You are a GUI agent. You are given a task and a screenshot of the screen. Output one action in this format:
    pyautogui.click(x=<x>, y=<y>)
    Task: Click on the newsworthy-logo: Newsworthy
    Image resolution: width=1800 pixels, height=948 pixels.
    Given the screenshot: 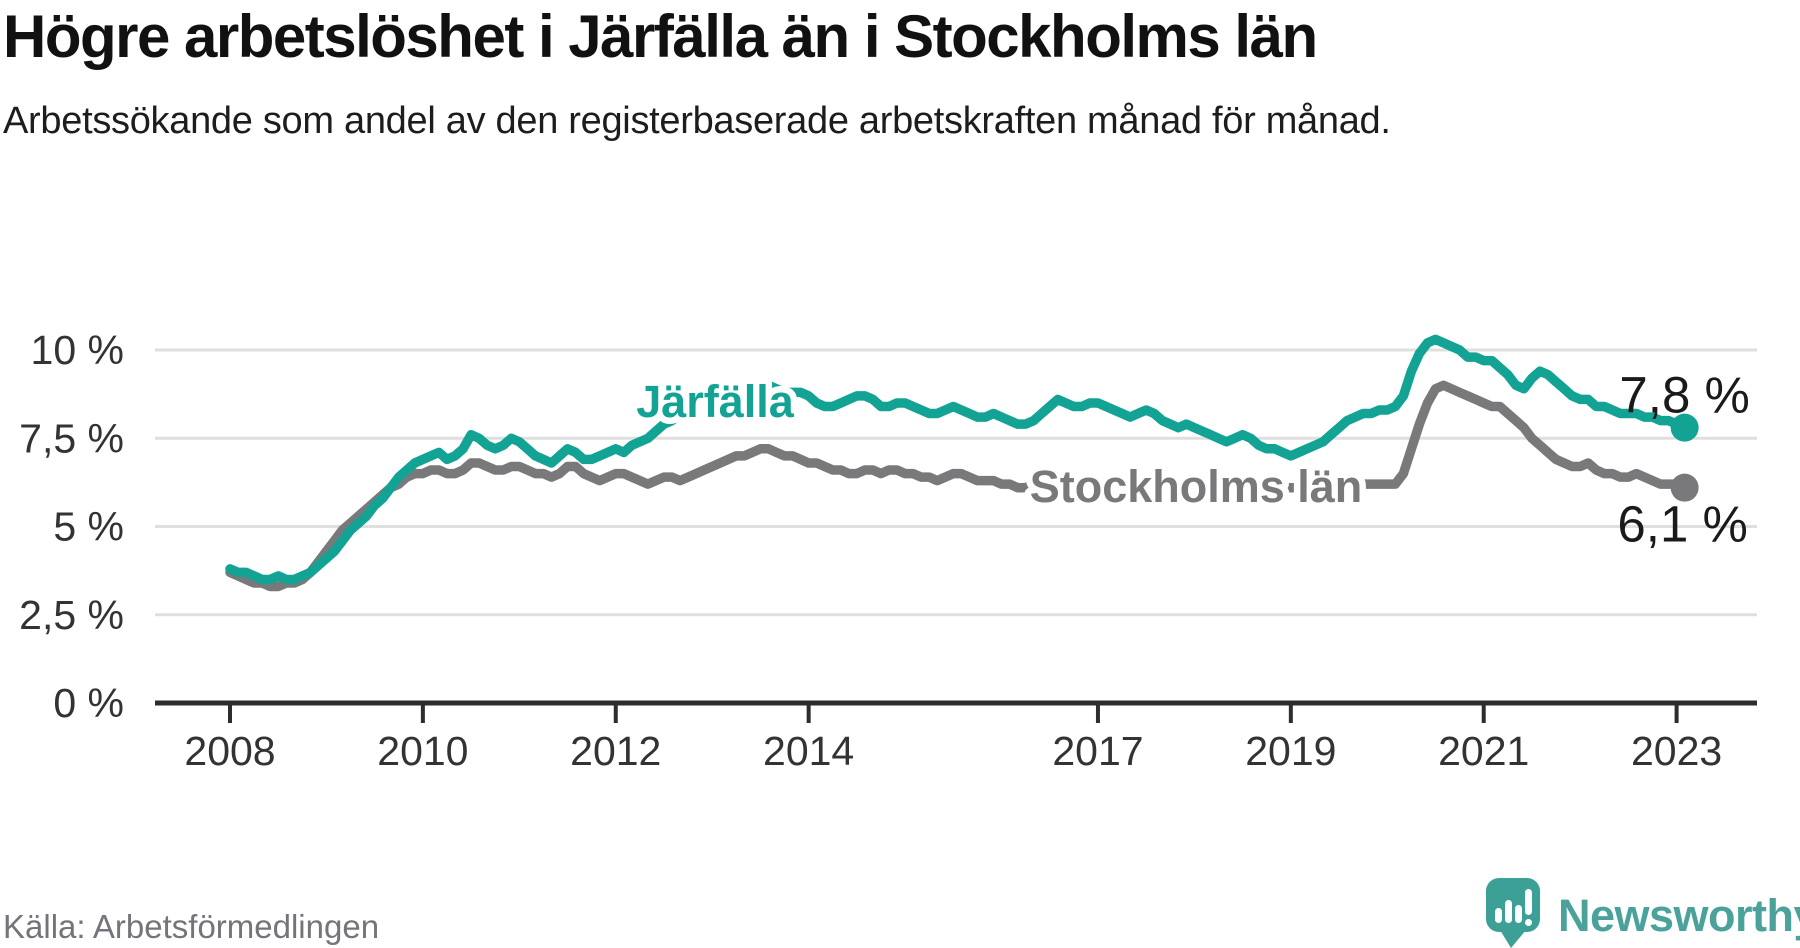 What is the action you would take?
    pyautogui.click(x=1643, y=913)
    